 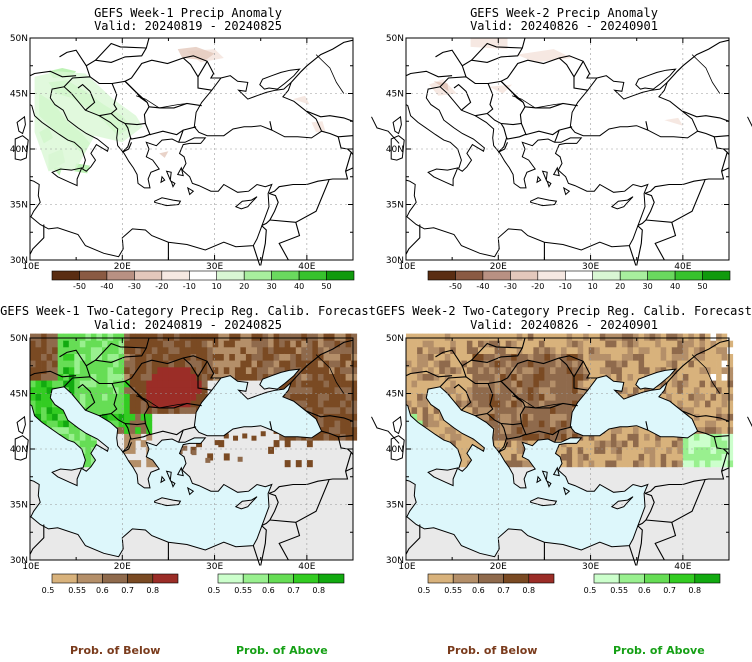 What do you see at coordinates (702, 286) in the screenshot?
I see `colorbar-label: 50` at bounding box center [702, 286].